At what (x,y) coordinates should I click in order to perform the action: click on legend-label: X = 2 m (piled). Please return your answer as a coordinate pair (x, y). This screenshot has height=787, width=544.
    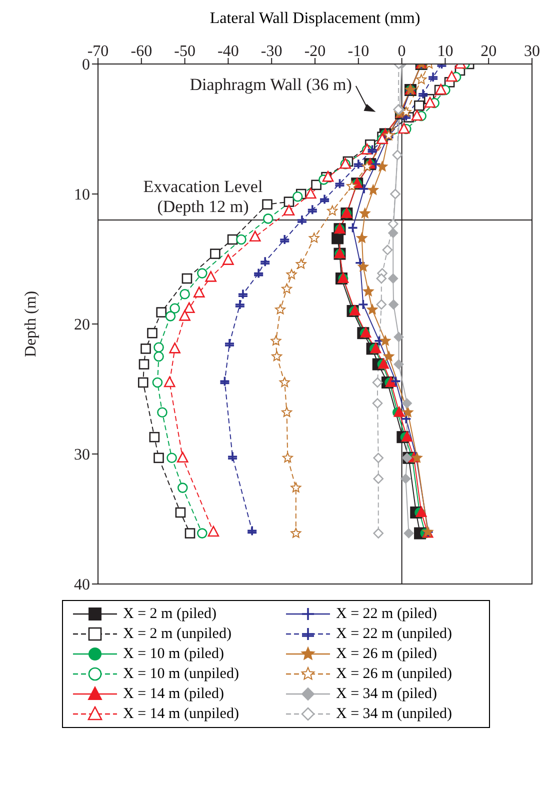
    Looking at the image, I should click on (169, 614).